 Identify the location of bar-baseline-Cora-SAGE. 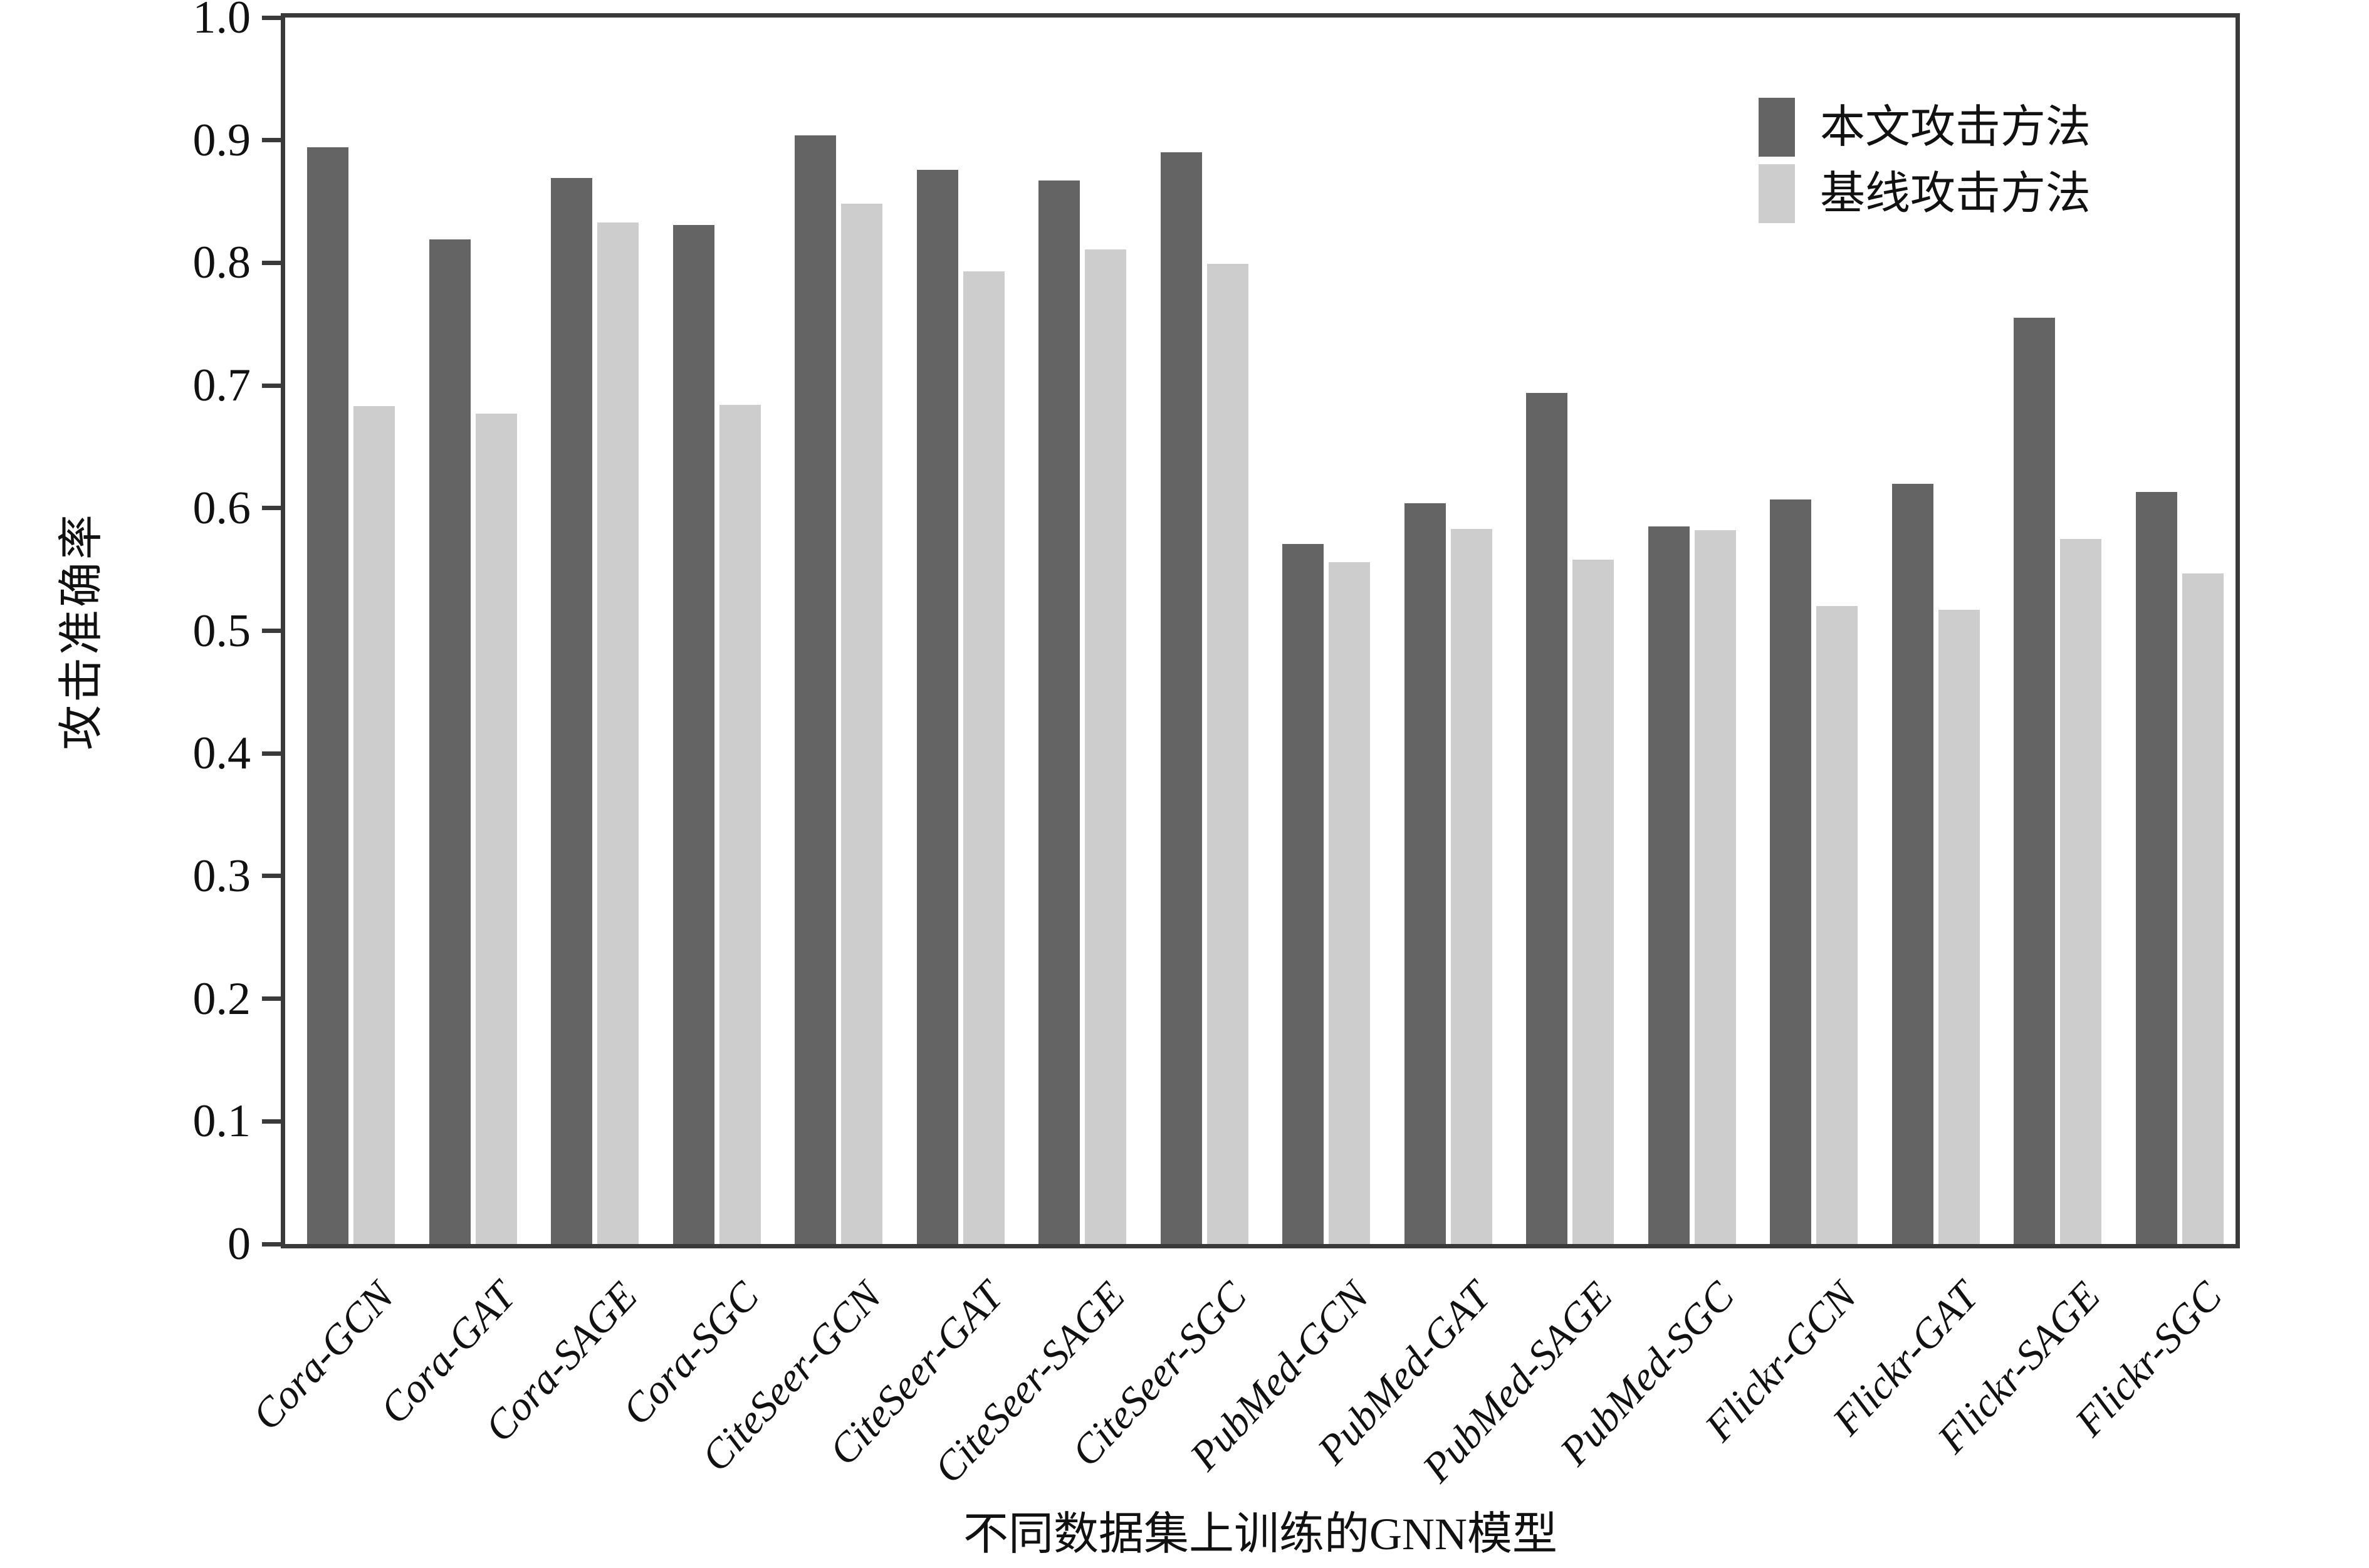
(618, 733).